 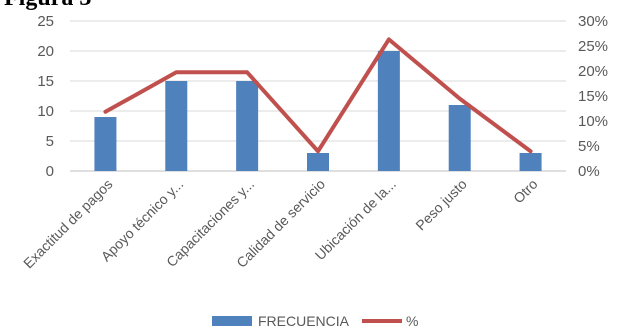 What do you see at coordinates (45, 111) in the screenshot?
I see `left-y-tick-label: 10` at bounding box center [45, 111].